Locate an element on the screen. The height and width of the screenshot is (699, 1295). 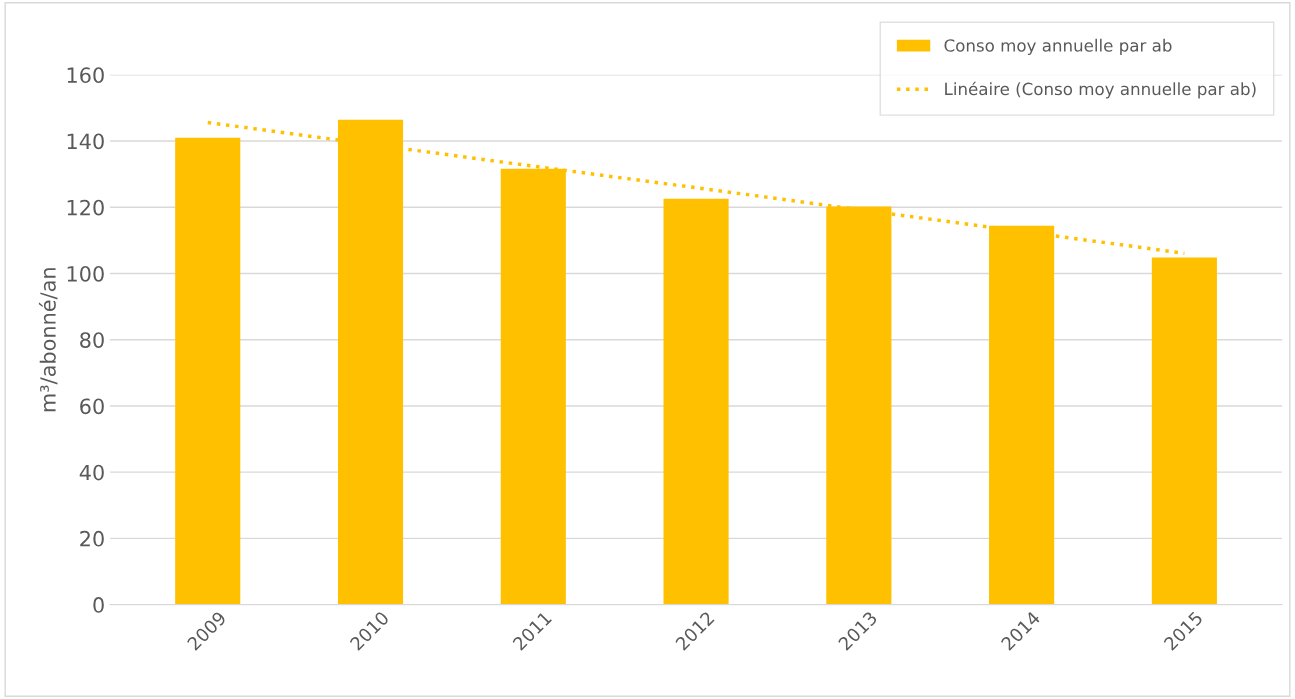
legend-label: Linéaire (Conso moy annuelle par ab) is located at coordinates (1100, 90).